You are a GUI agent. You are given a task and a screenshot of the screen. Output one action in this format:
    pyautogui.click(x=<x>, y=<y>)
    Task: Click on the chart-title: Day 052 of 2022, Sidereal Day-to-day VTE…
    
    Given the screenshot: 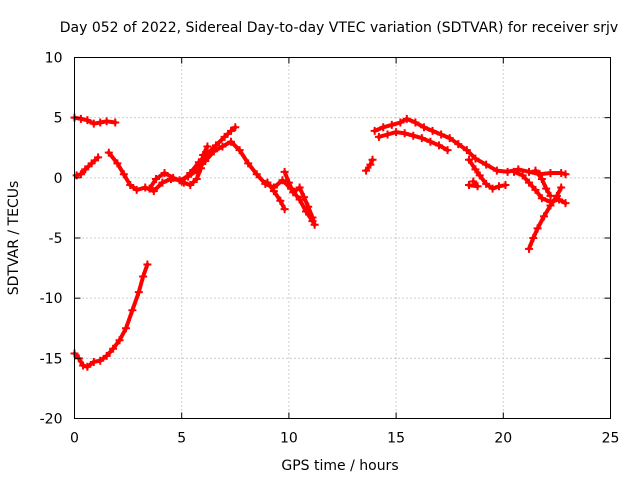 What is the action you would take?
    pyautogui.click(x=339, y=28)
    